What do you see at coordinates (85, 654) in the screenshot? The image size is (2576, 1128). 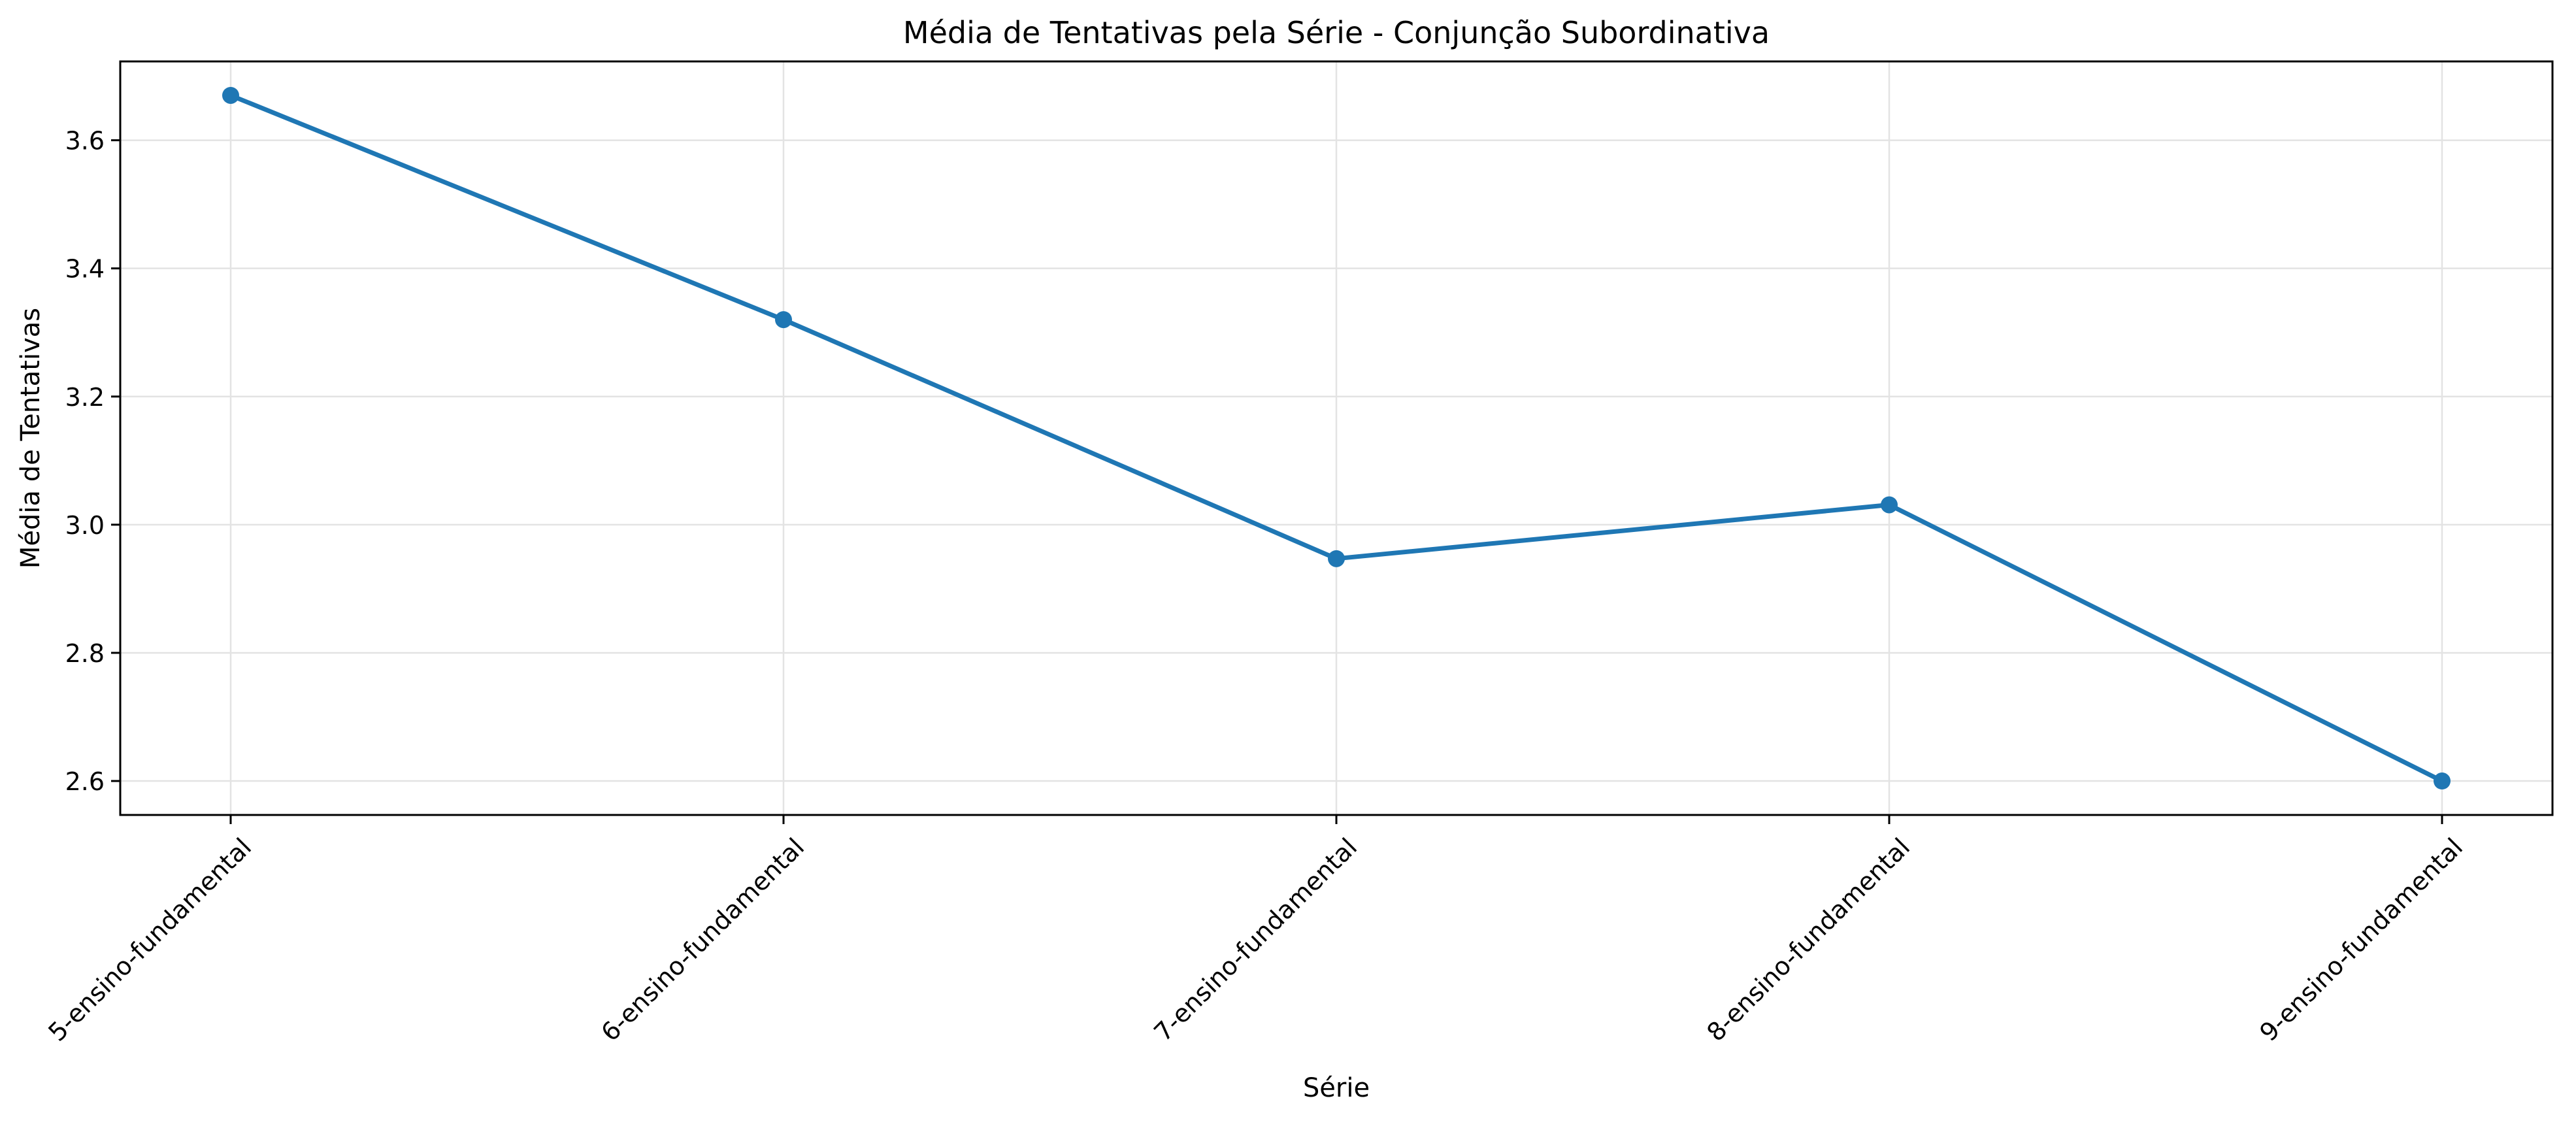 I see `y-tick-label: 2.8` at bounding box center [85, 654].